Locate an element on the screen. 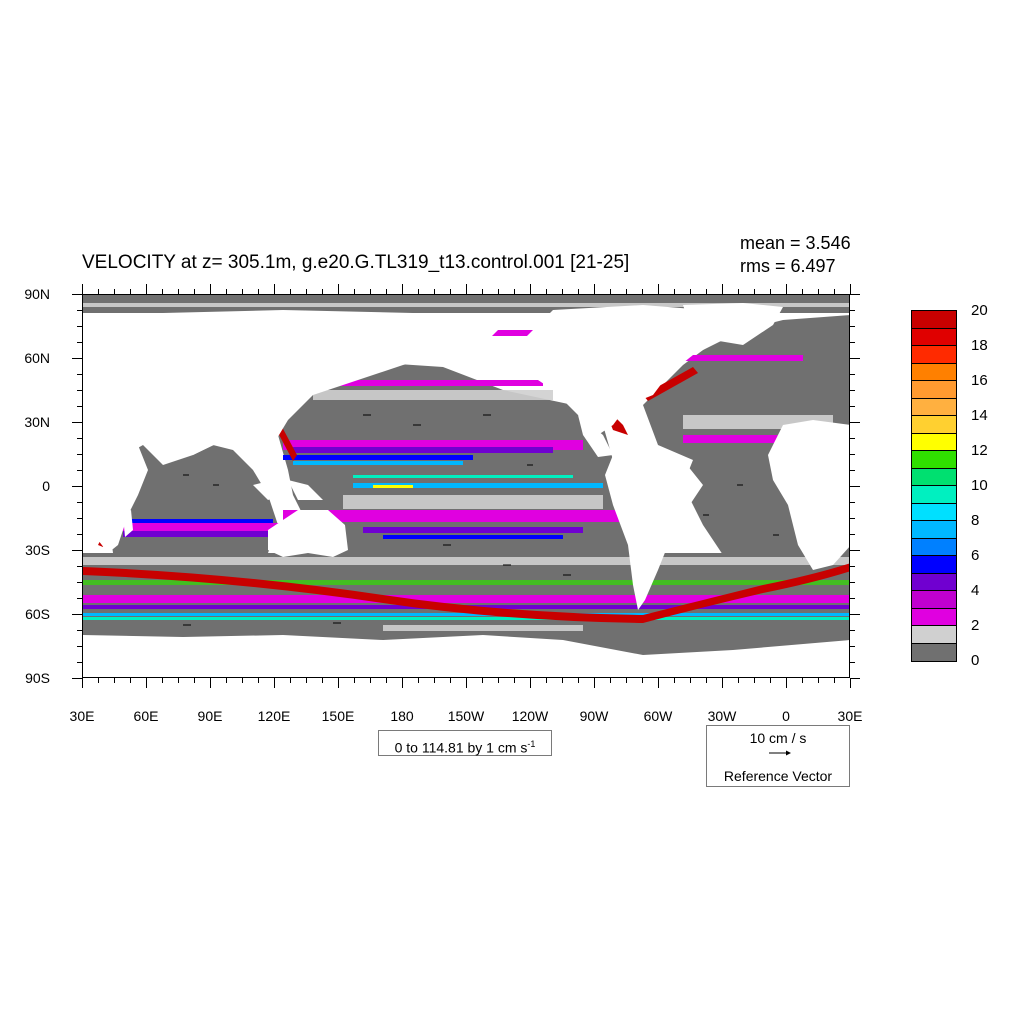  mean-stat: mean = 3.546 is located at coordinates (795, 243).